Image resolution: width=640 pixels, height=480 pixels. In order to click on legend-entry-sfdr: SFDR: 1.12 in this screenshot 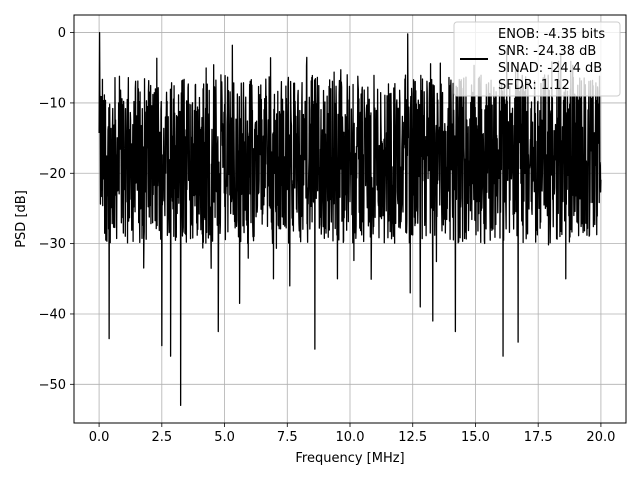, I will do `click(534, 85)`.